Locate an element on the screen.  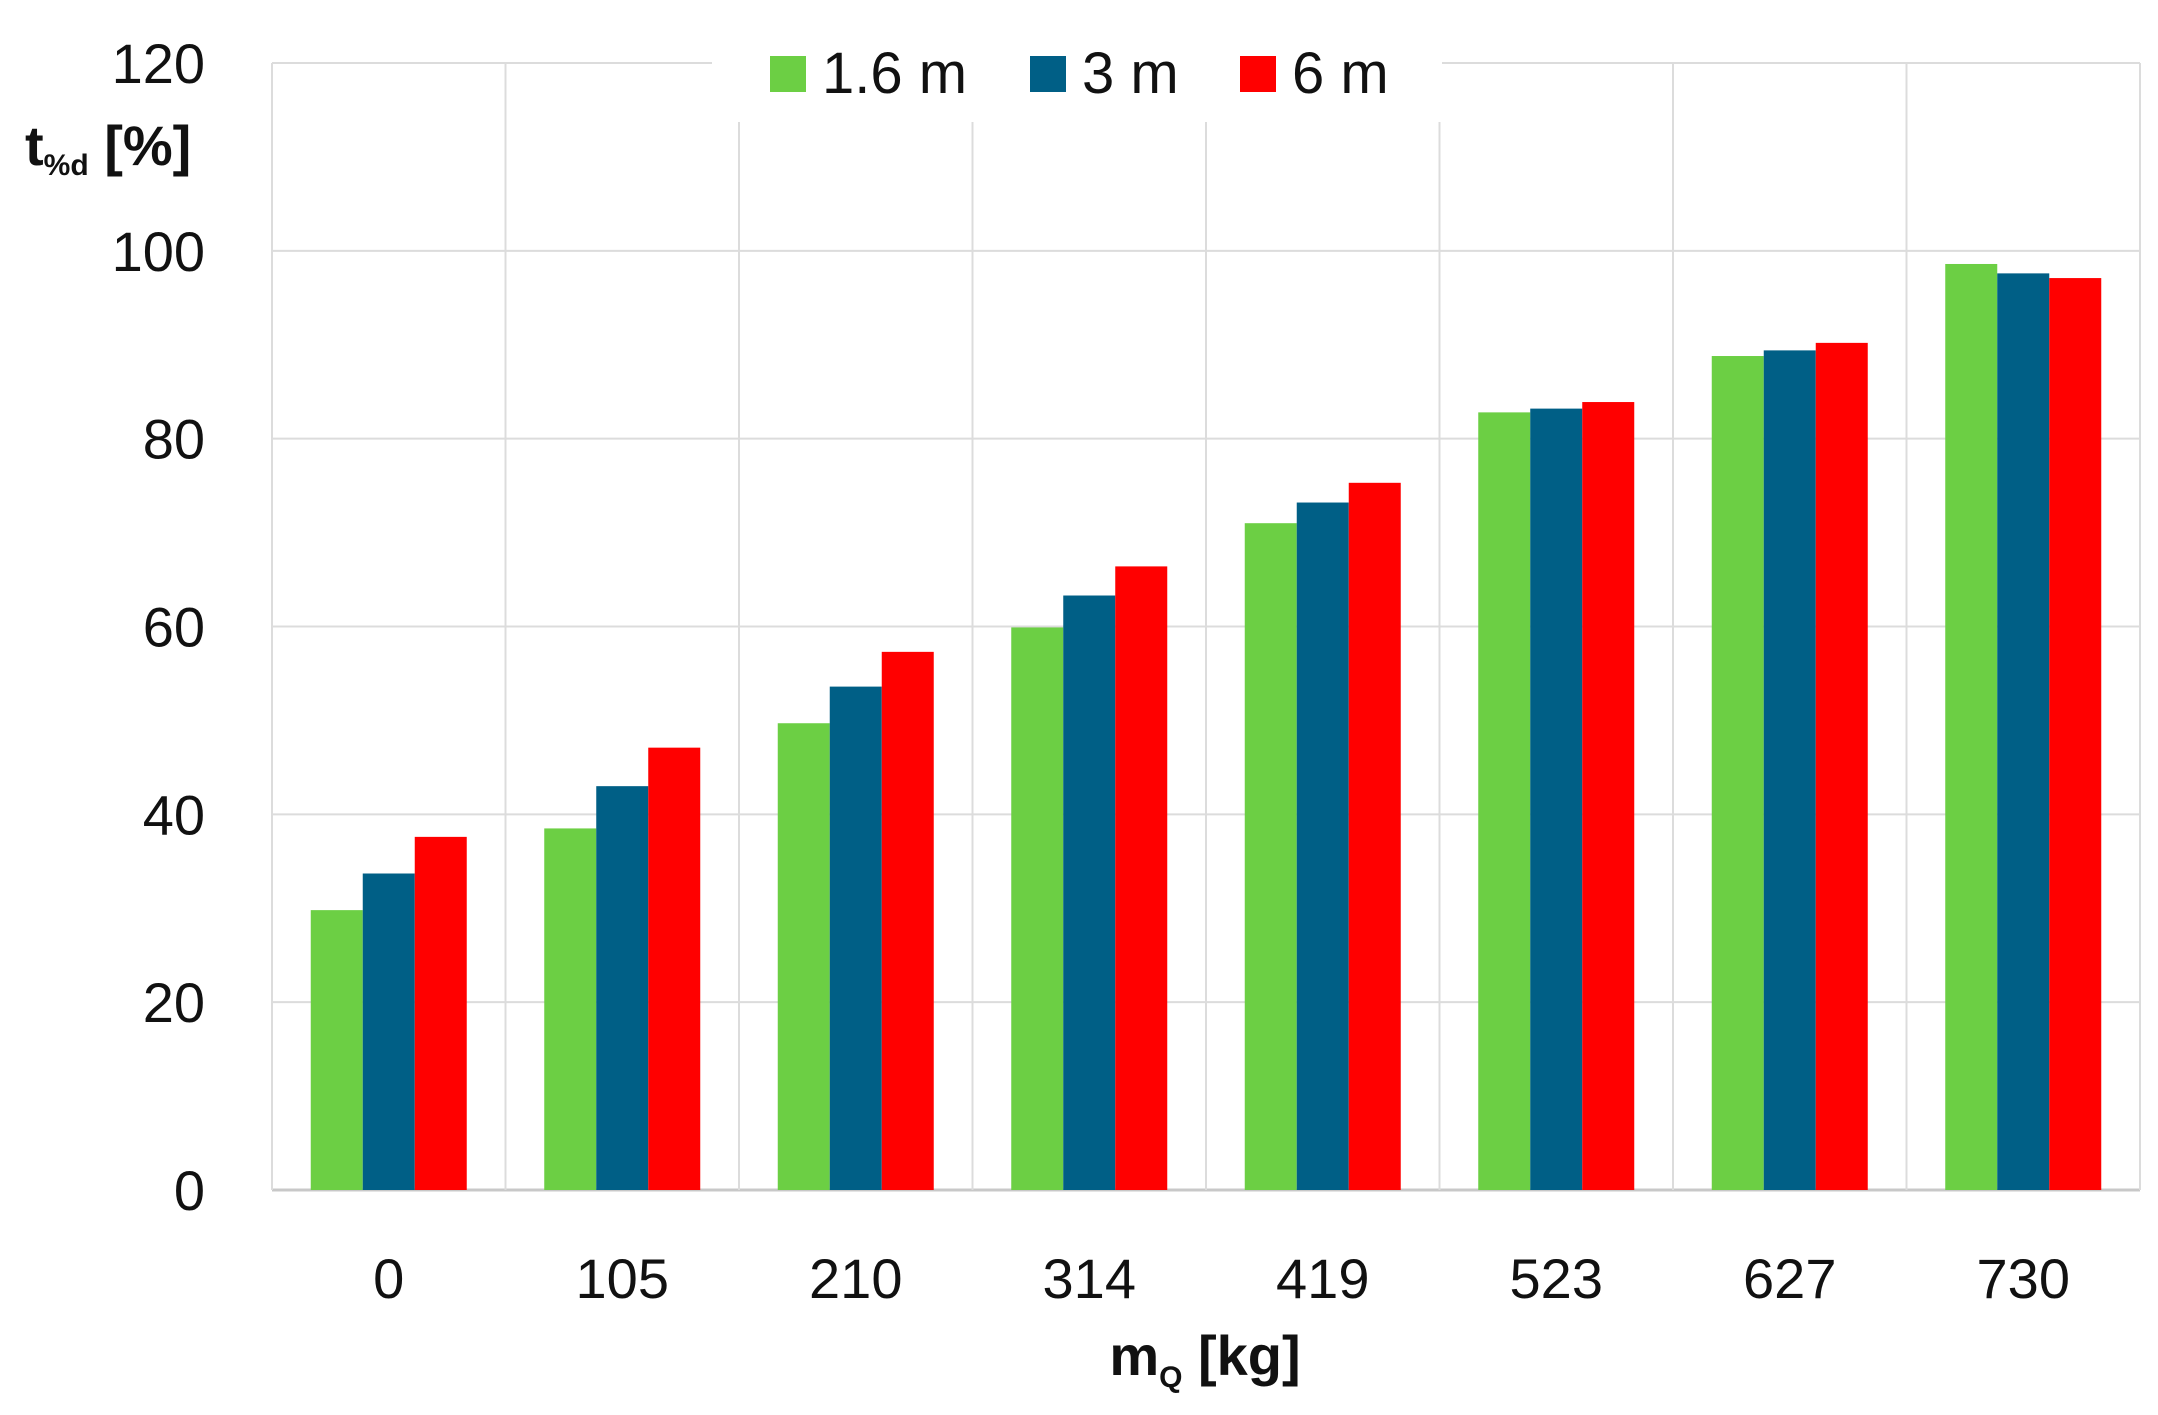
y-tick-label: 0 is located at coordinates (189, 1190).